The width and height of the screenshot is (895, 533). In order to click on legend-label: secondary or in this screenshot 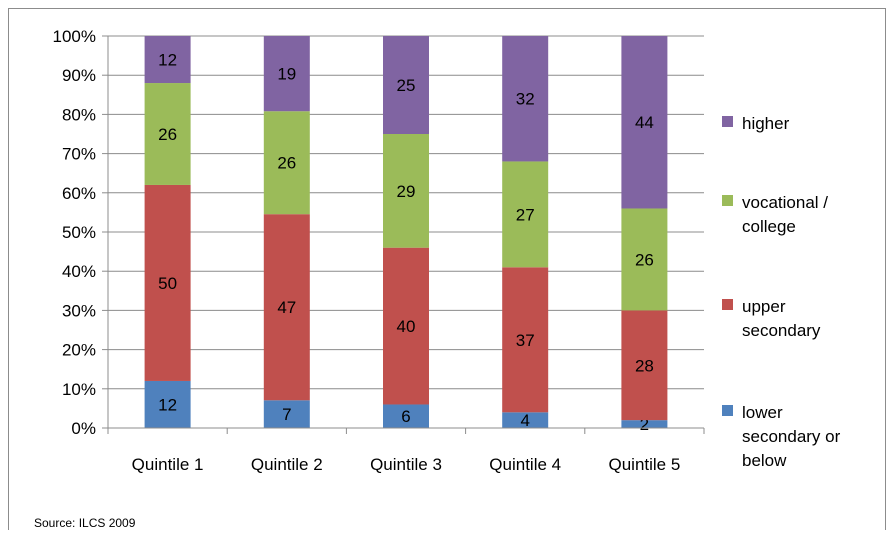, I will do `click(791, 436)`.